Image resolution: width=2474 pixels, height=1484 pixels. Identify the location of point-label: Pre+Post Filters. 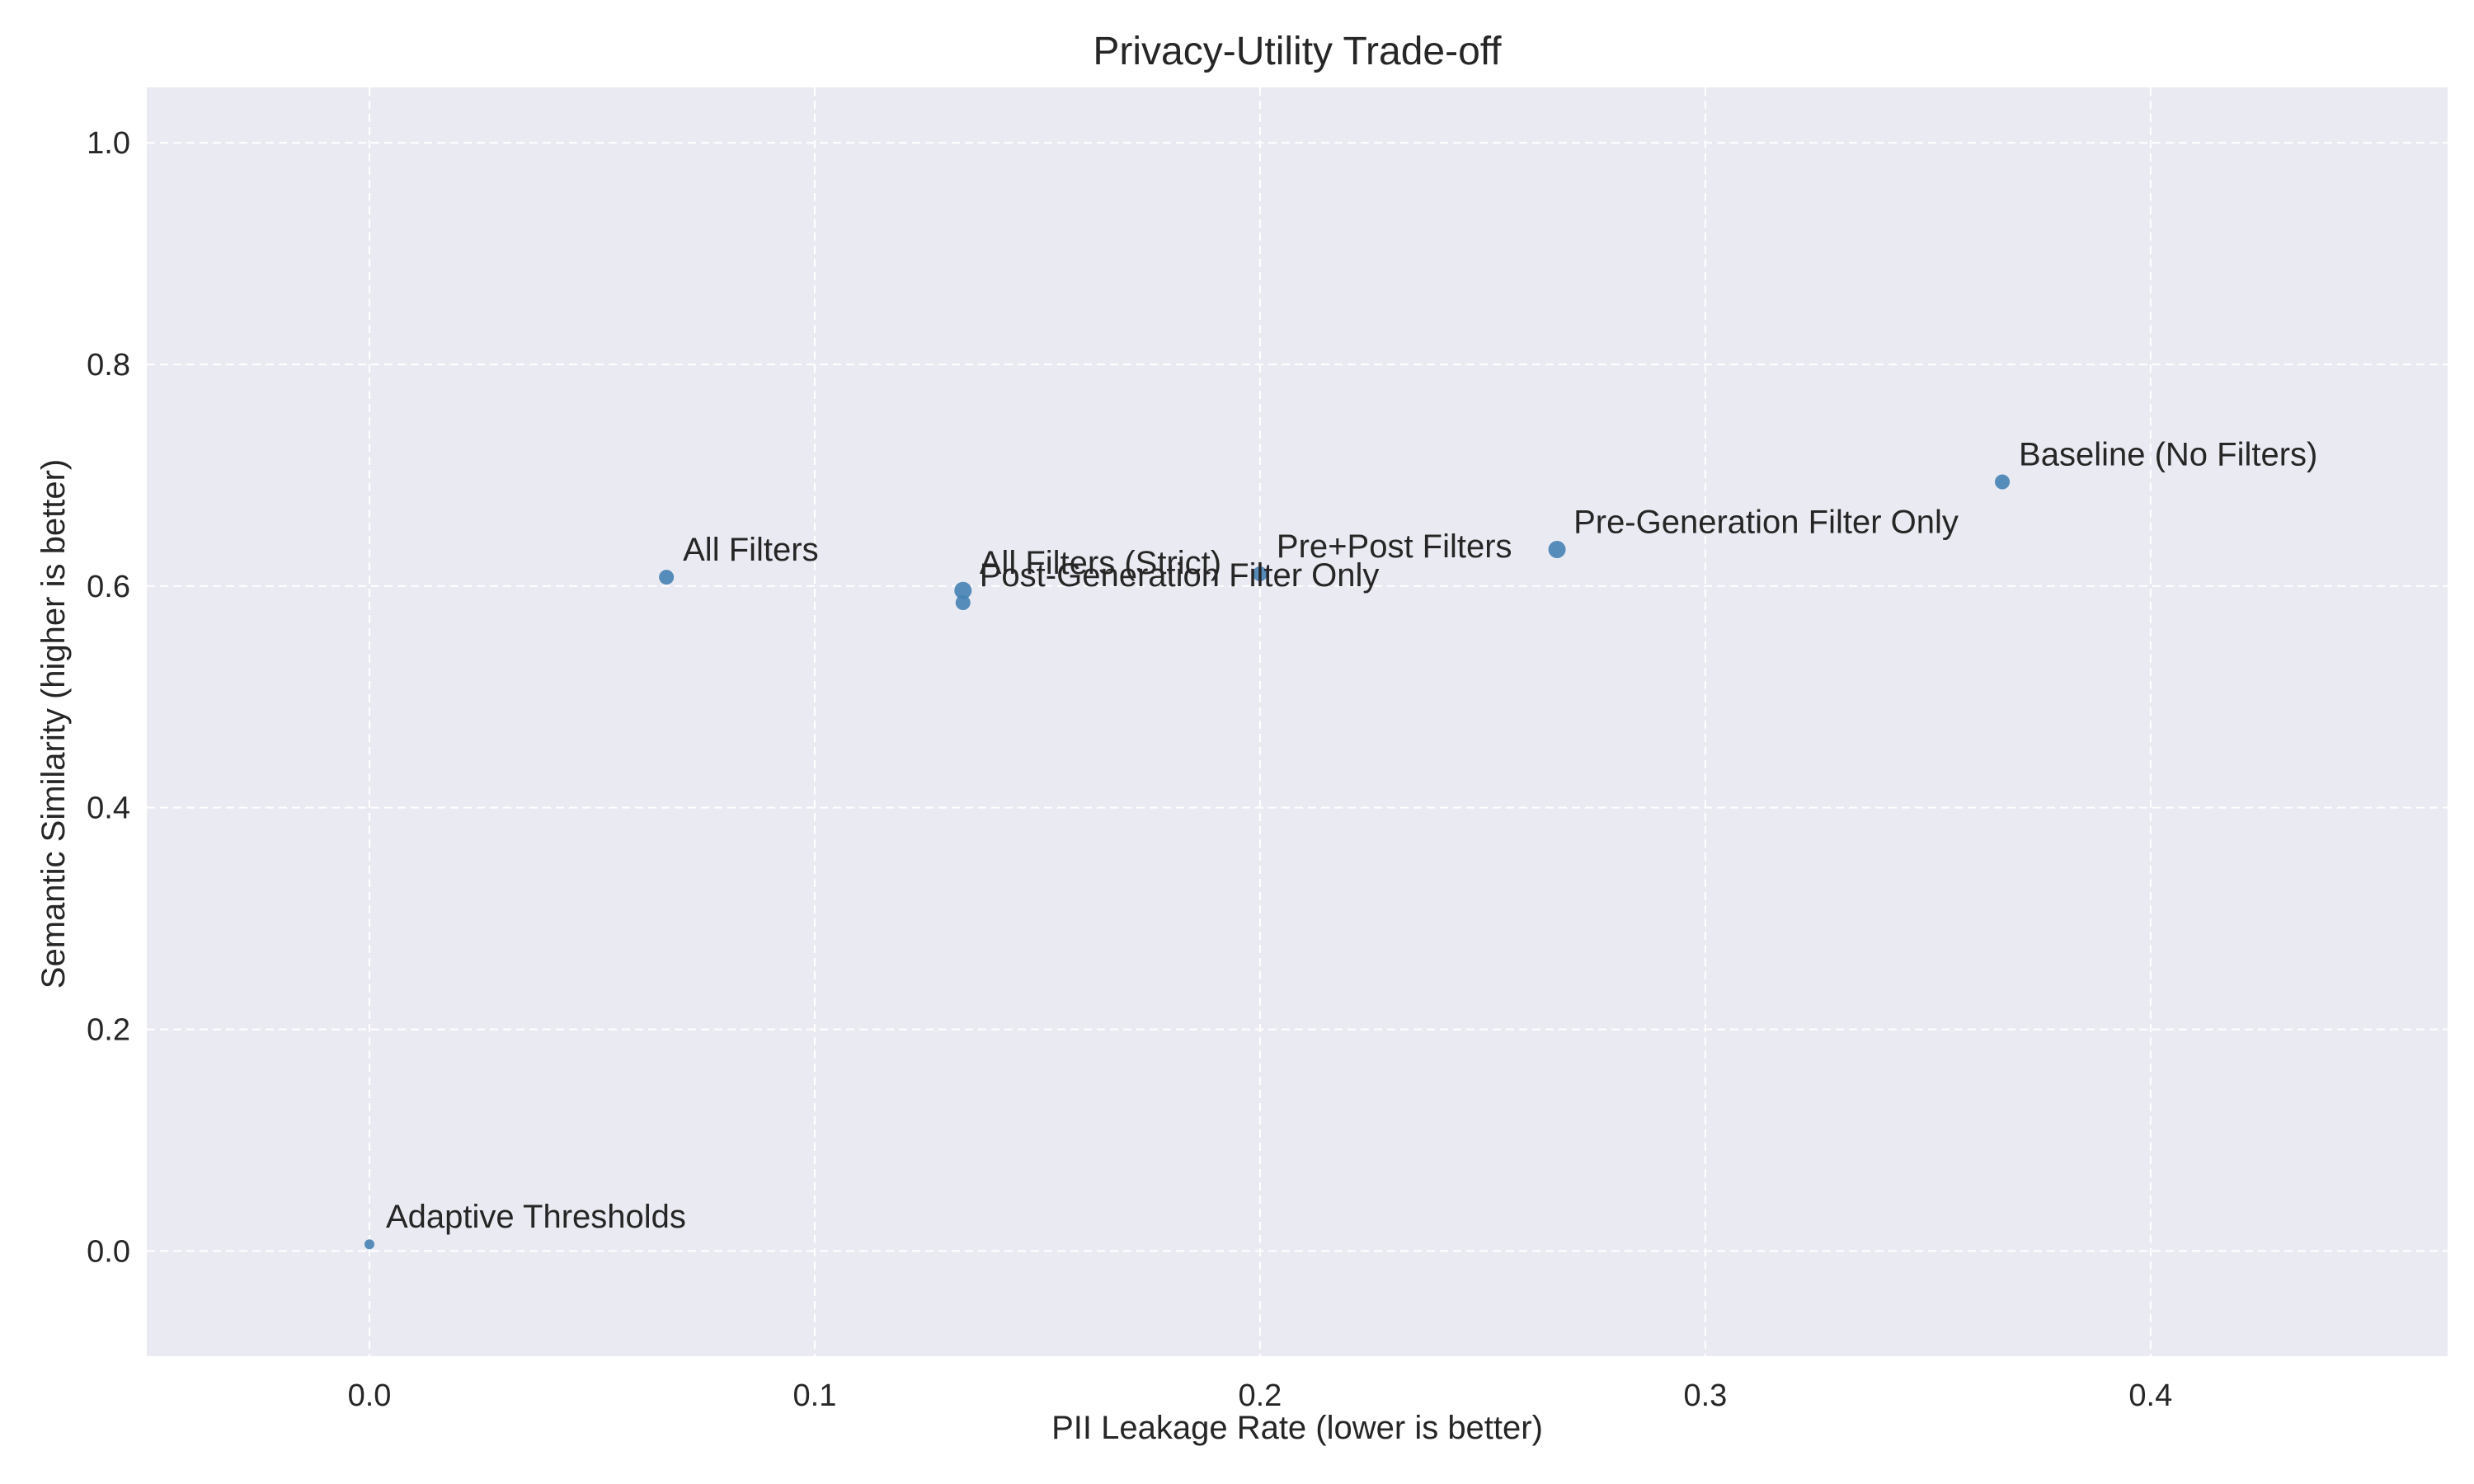
(1394, 546).